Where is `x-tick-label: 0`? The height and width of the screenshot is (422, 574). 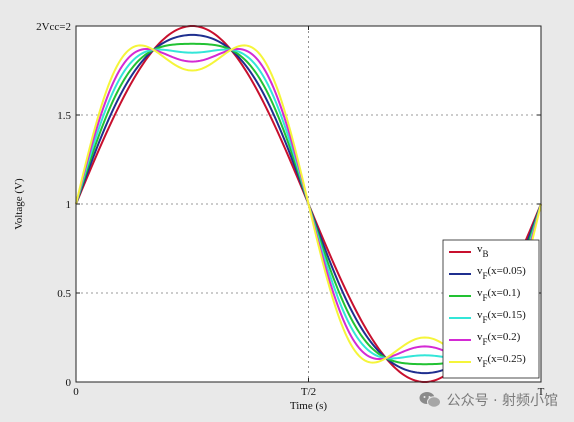
x-tick-label: 0 is located at coordinates (76, 392).